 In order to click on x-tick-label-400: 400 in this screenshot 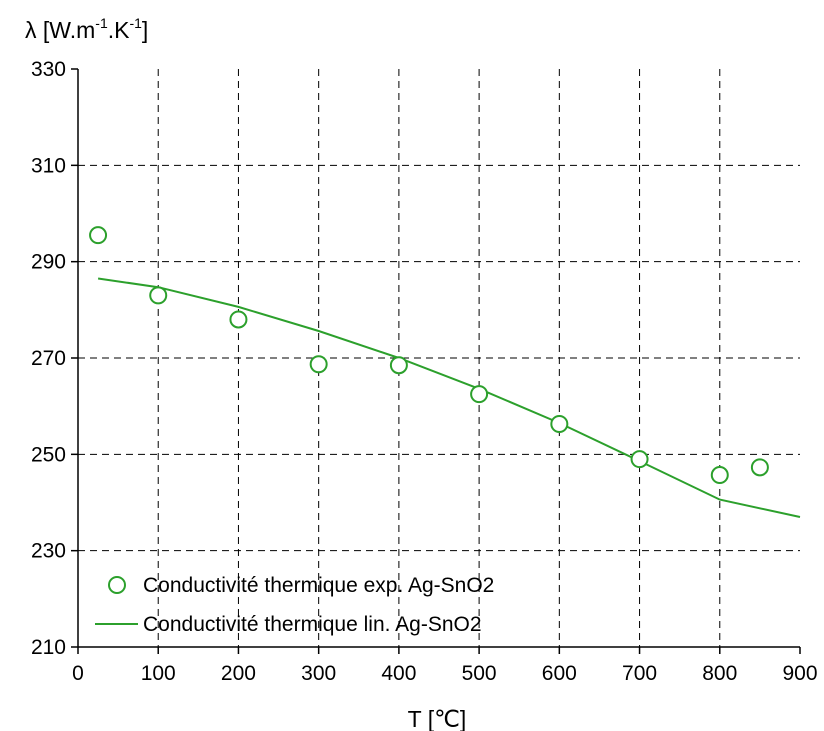, I will do `click(398, 673)`.